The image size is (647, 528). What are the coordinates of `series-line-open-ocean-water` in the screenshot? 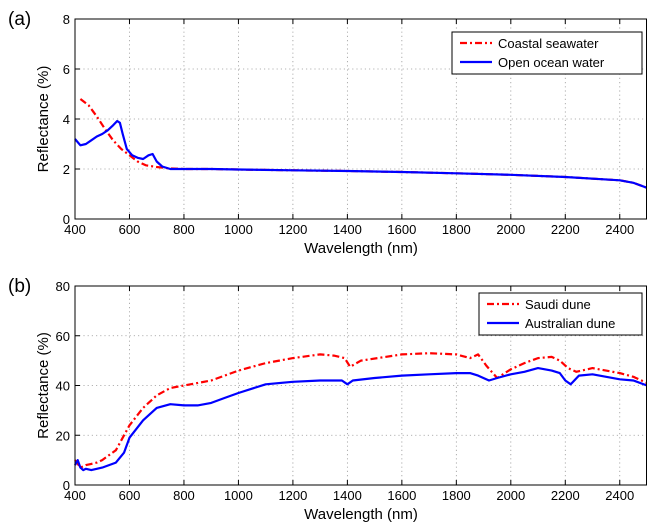 It's located at (360, 154).